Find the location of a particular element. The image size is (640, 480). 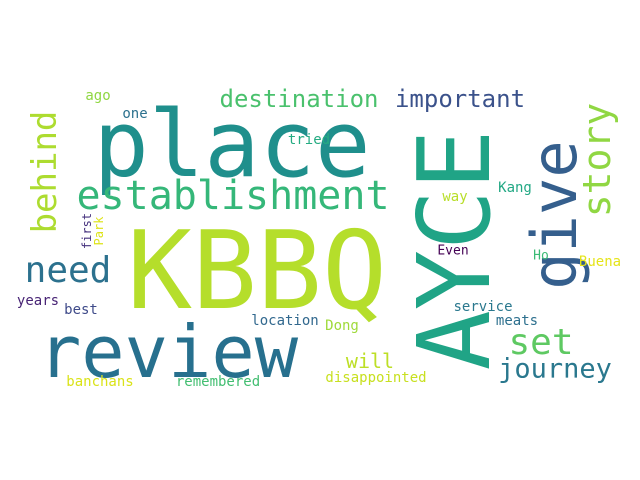

word-set: set is located at coordinates (541, 342).